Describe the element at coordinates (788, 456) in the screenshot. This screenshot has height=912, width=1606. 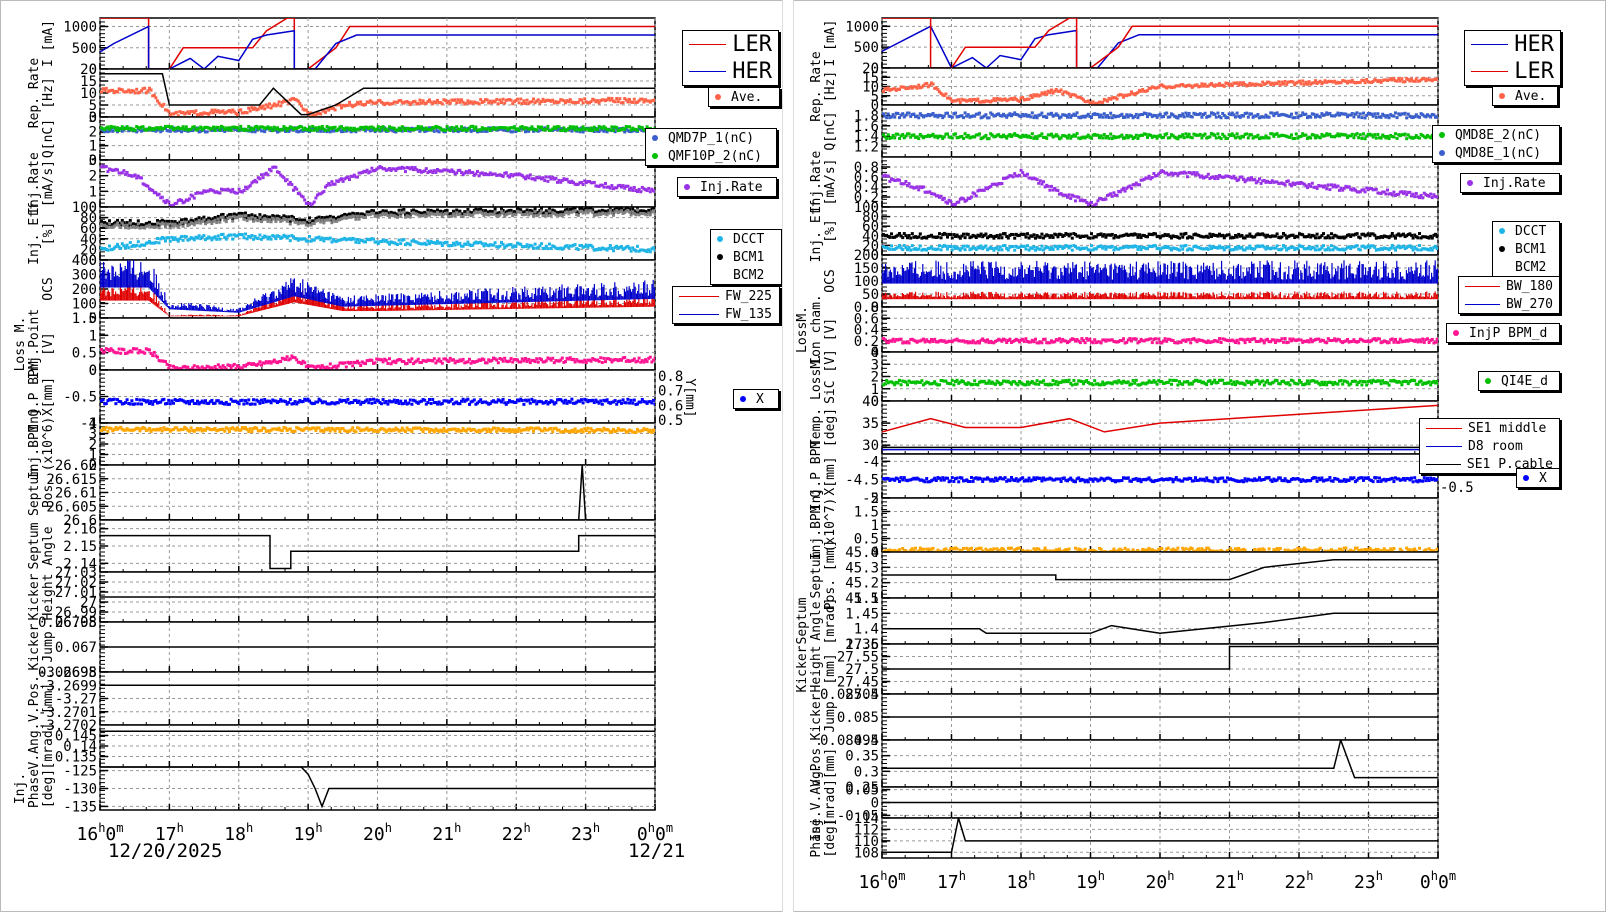
I see `panel-divider` at that location.